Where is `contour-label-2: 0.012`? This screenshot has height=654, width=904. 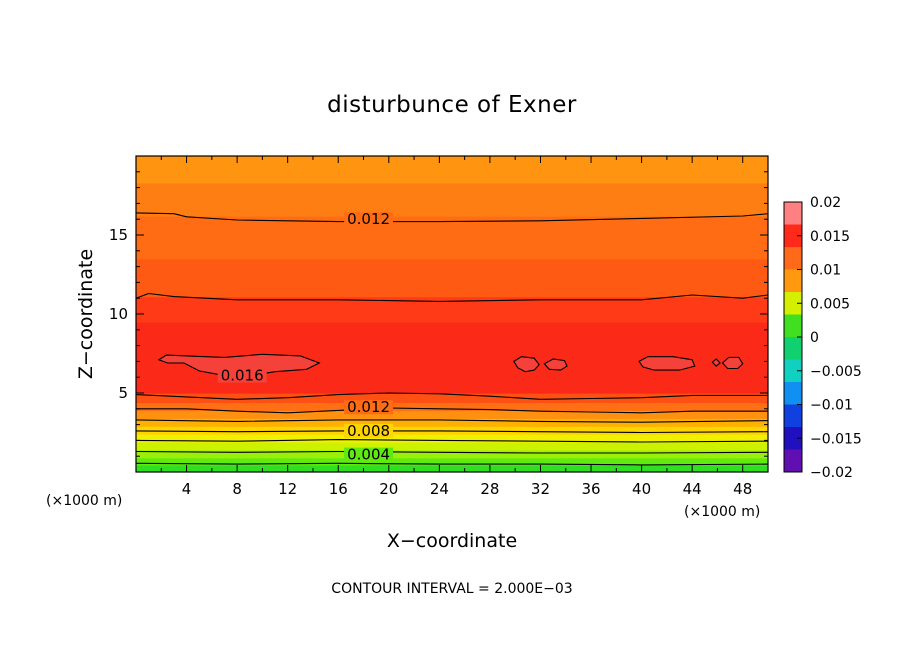
contour-label-2: 0.012 is located at coordinates (368, 407).